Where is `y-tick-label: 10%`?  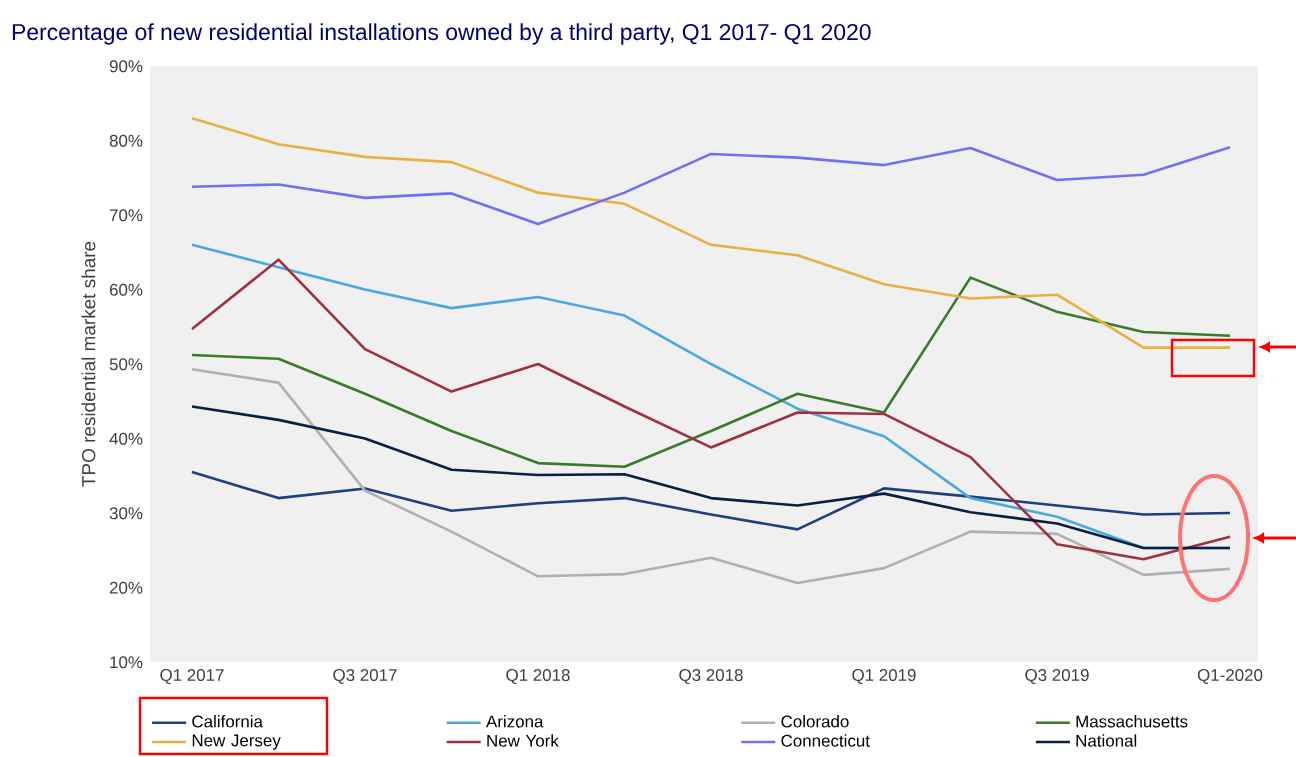 y-tick-label: 10% is located at coordinates (126, 662).